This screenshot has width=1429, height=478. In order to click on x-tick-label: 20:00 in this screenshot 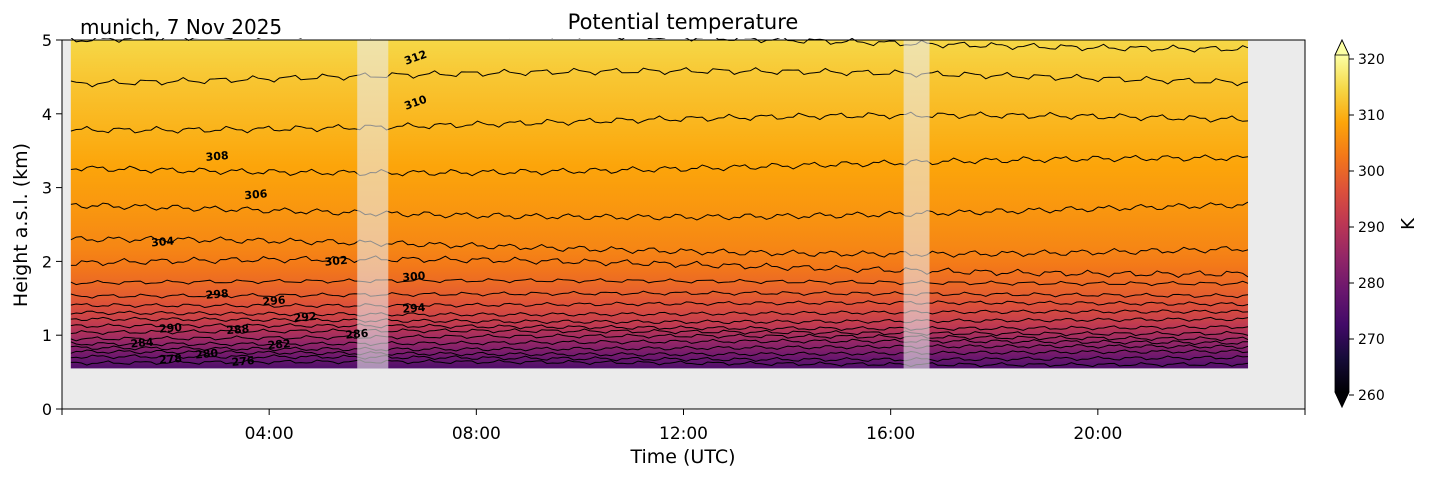, I will do `click(1097, 434)`.